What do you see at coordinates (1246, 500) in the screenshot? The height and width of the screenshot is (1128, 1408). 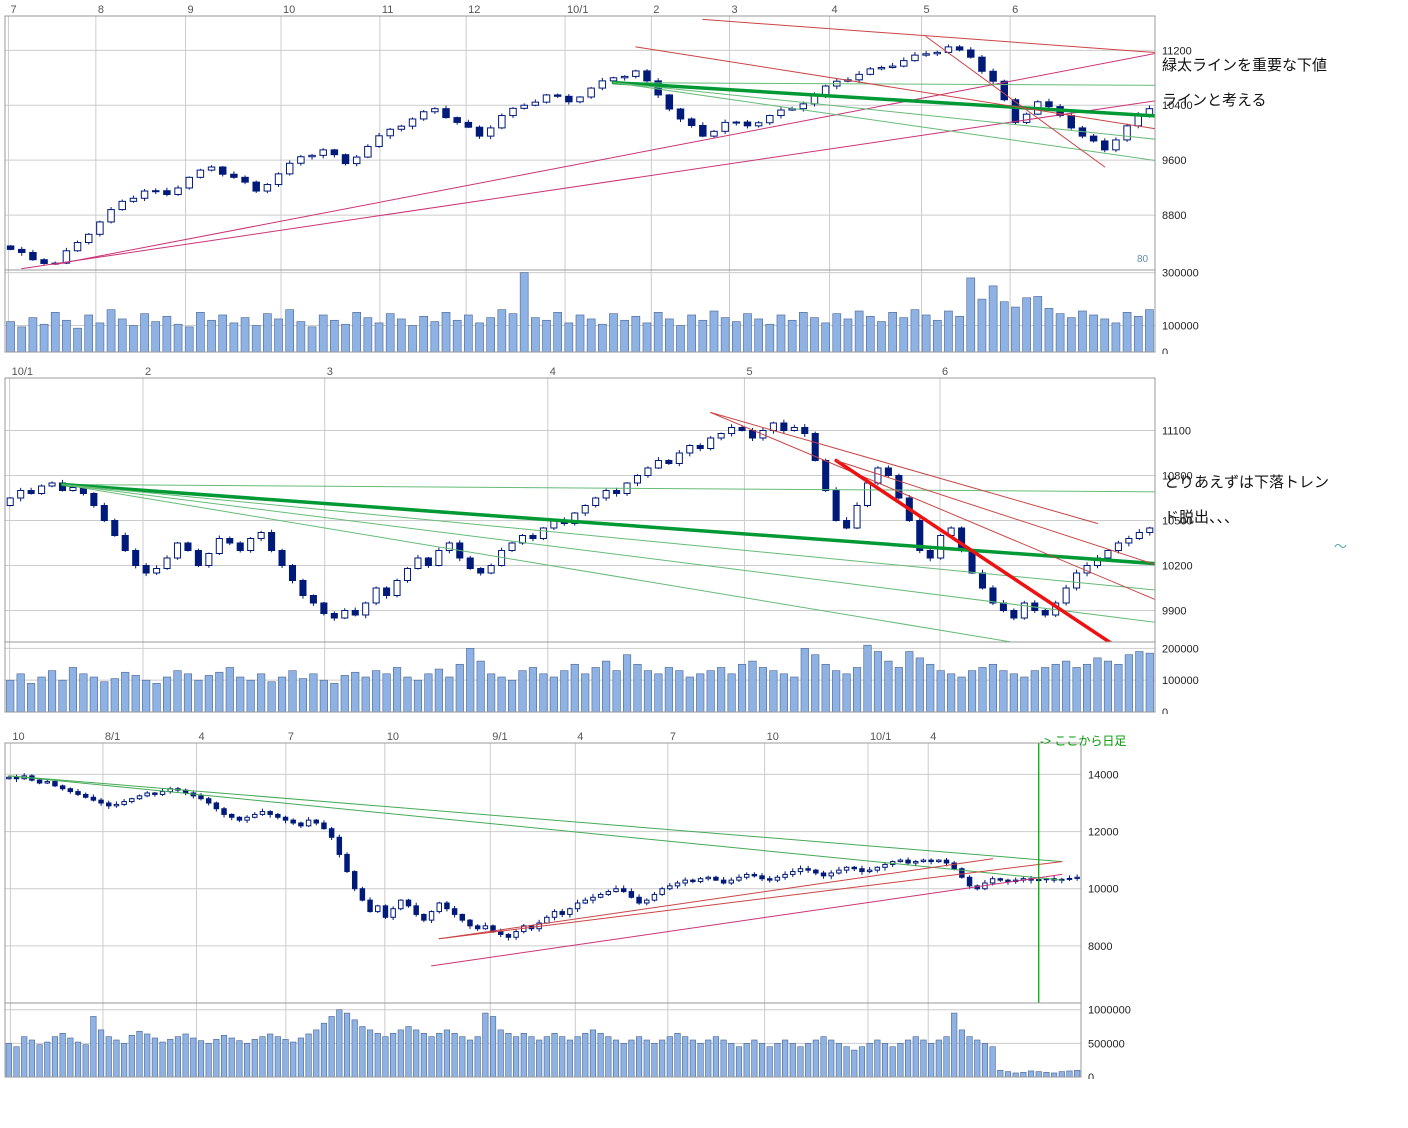 I see `daily-chart-note: とりあえずは下落トレン ド脱出、、、` at bounding box center [1246, 500].